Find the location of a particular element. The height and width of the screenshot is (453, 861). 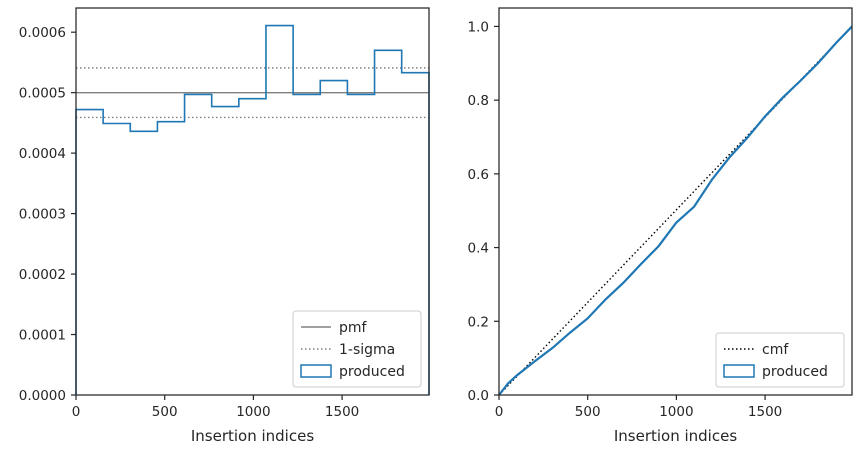

y-tick-label: 0.0005 is located at coordinates (42, 94).